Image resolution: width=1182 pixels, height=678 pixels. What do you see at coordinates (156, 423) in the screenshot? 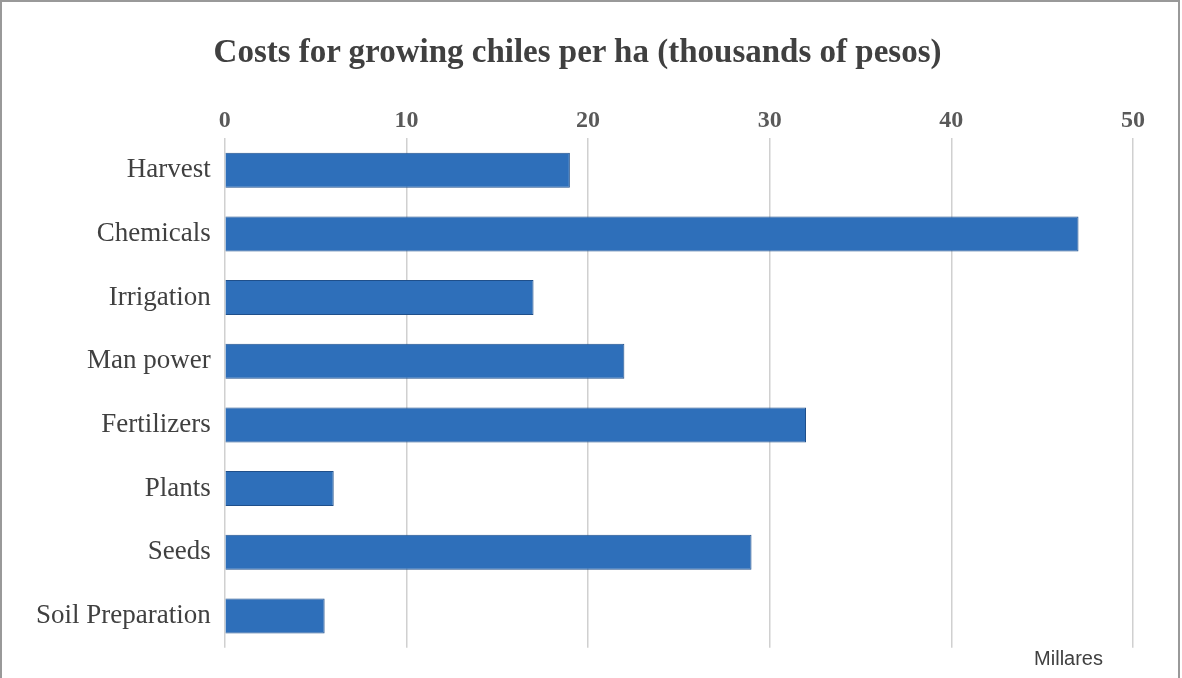
I see `y-tick-label: Fertilizers` at bounding box center [156, 423].